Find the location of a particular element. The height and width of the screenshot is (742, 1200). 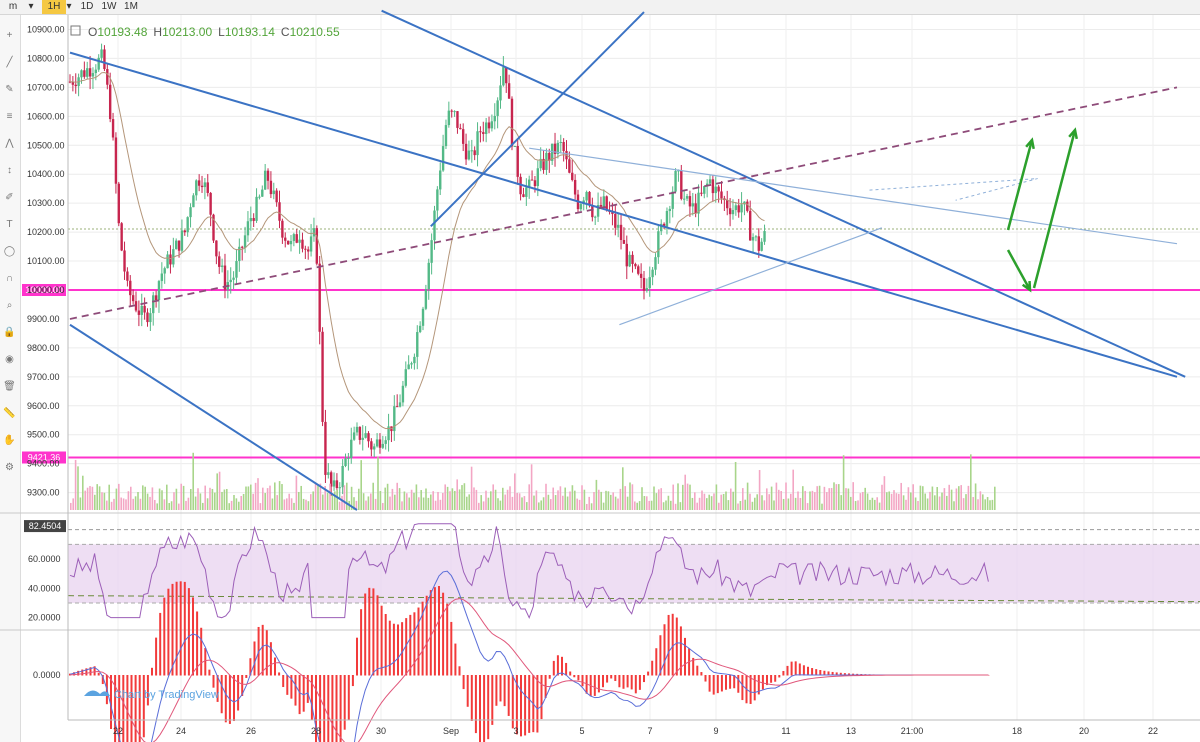

shapes-icon: ◯ is located at coordinates (9, 251).